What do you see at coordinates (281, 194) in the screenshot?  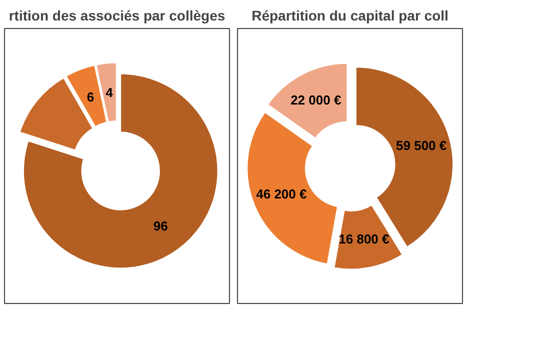 I see `data-label: 46 200 €` at bounding box center [281, 194].